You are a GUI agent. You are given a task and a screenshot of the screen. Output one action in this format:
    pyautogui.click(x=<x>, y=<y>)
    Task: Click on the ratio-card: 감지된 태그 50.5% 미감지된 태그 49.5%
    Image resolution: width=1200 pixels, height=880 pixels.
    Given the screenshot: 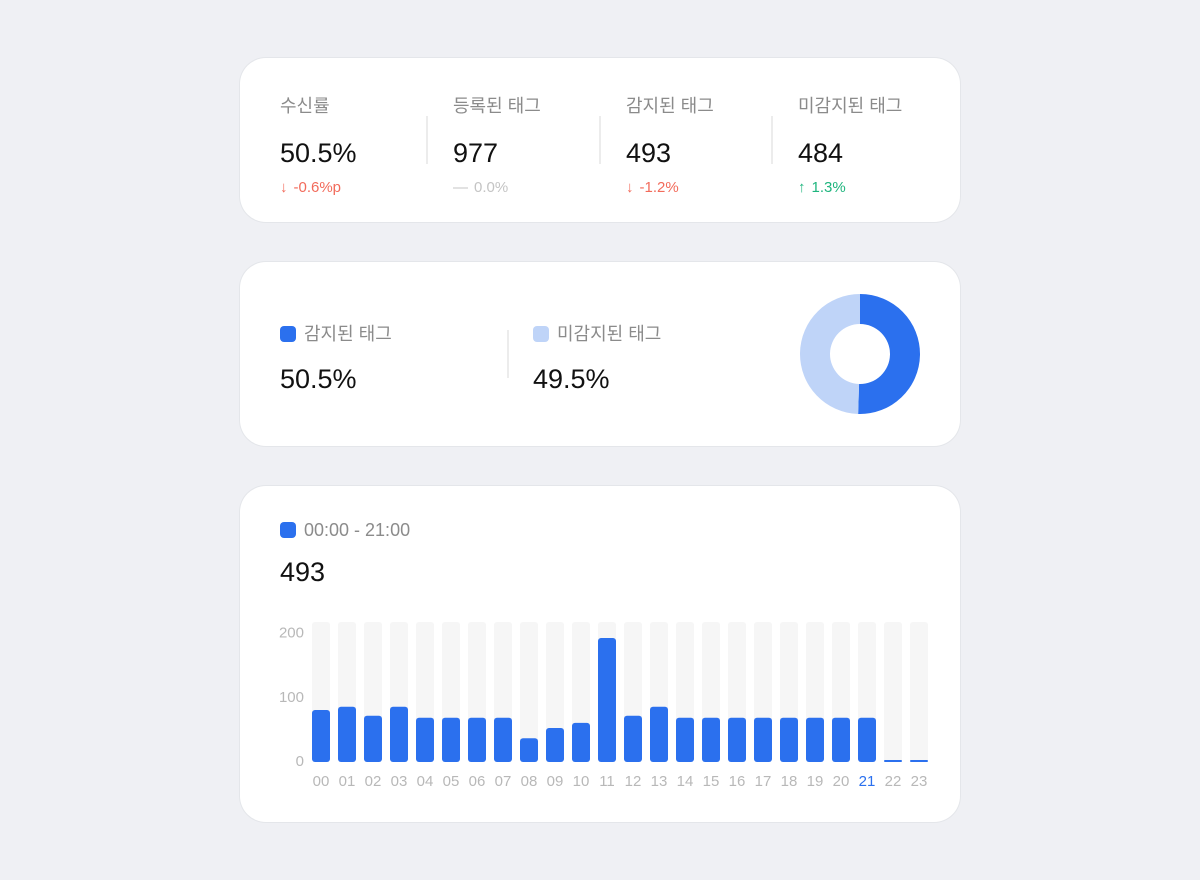 What is the action you would take?
    pyautogui.click(x=600, y=354)
    